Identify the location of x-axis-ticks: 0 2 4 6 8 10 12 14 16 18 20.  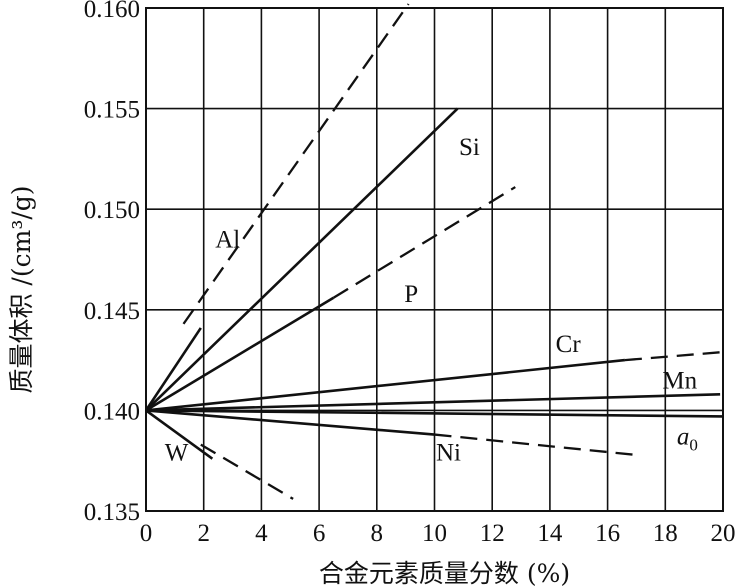
(438, 533).